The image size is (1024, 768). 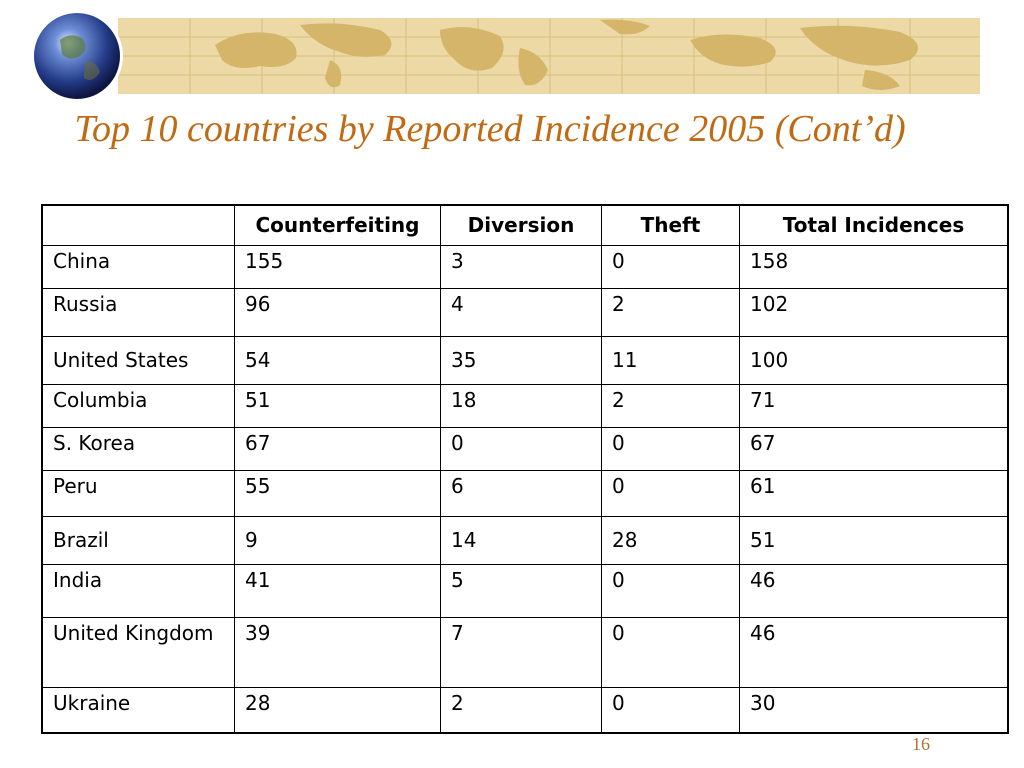 What do you see at coordinates (337, 225) in the screenshot?
I see `header-cell: Counterfeiting` at bounding box center [337, 225].